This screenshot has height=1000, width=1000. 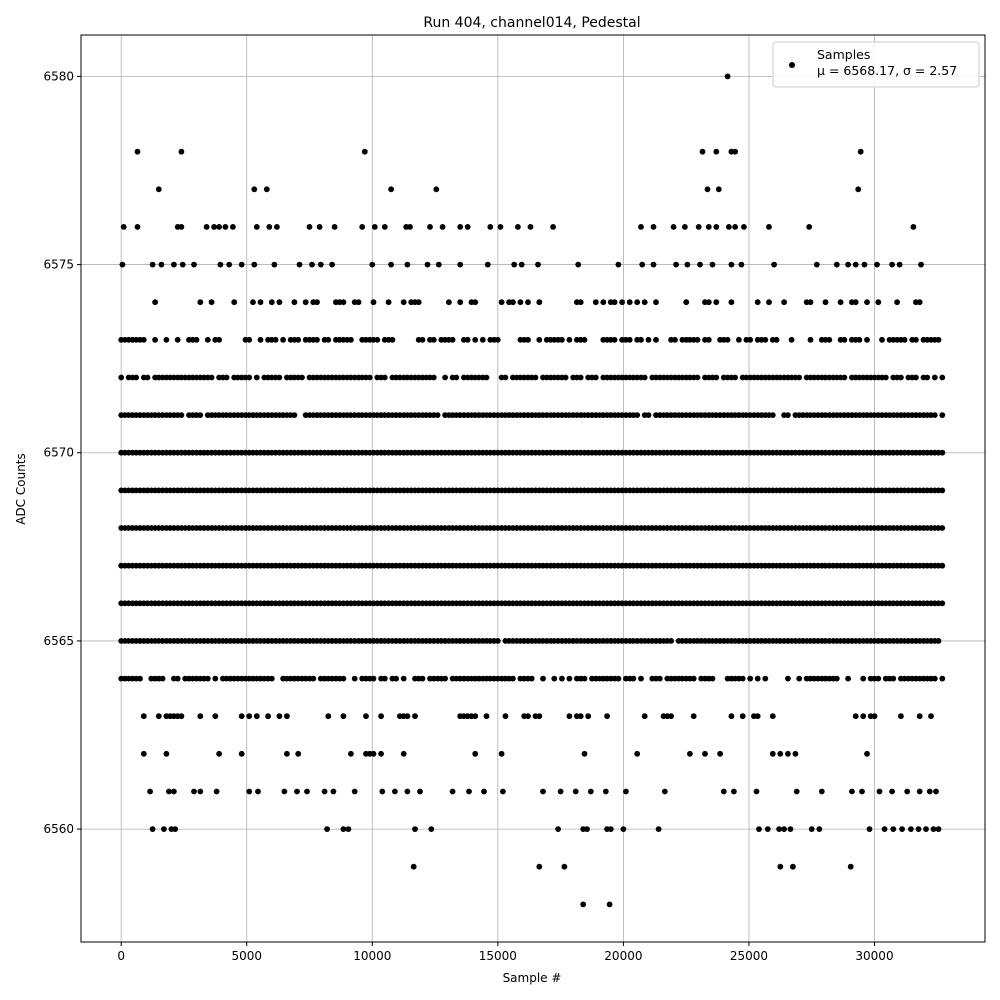 What do you see at coordinates (21, 489) in the screenshot?
I see `y-axis-label: ADC Counts` at bounding box center [21, 489].